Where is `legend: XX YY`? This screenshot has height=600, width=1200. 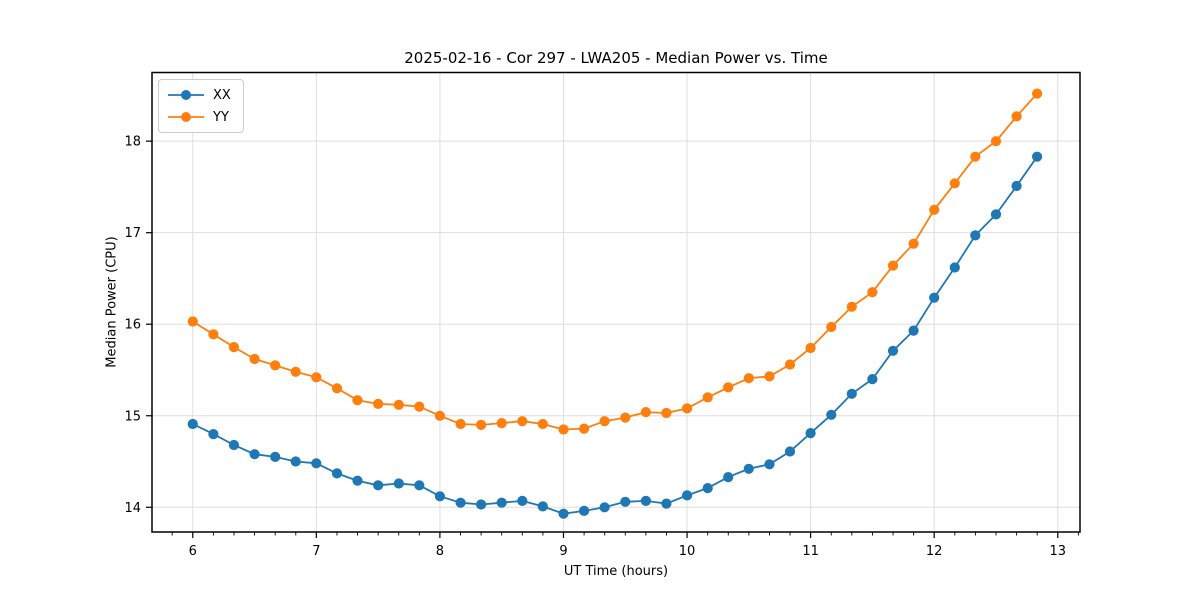
legend: XX YY is located at coordinates (201, 106).